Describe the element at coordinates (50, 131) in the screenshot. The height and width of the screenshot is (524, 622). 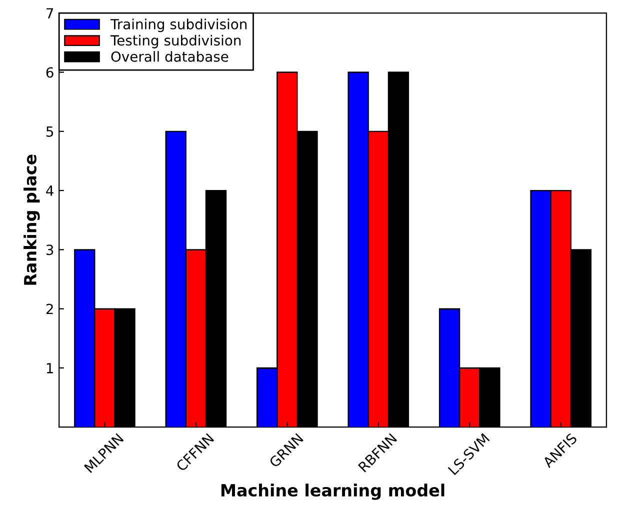
I see `y-tick-label: 5` at that location.